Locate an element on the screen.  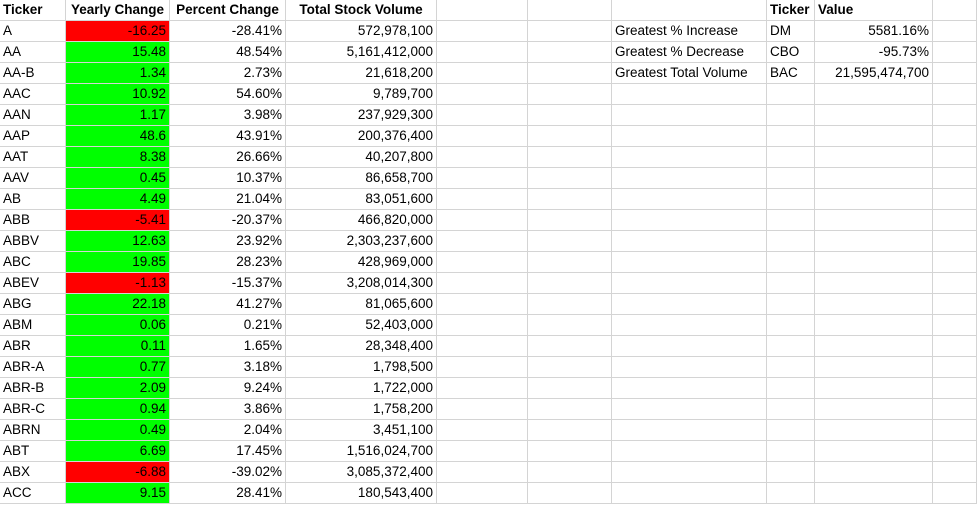
percent-change-cell: 23.92% is located at coordinates (228, 241).